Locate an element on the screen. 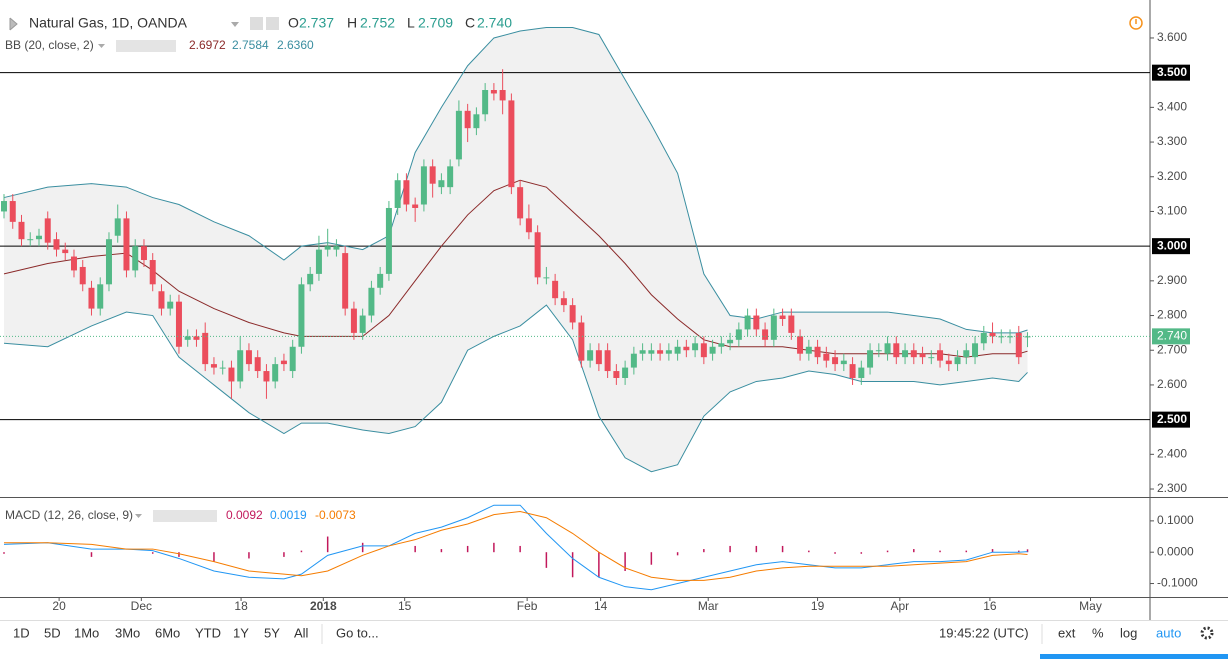  period-button: 5Y is located at coordinates (272, 632).